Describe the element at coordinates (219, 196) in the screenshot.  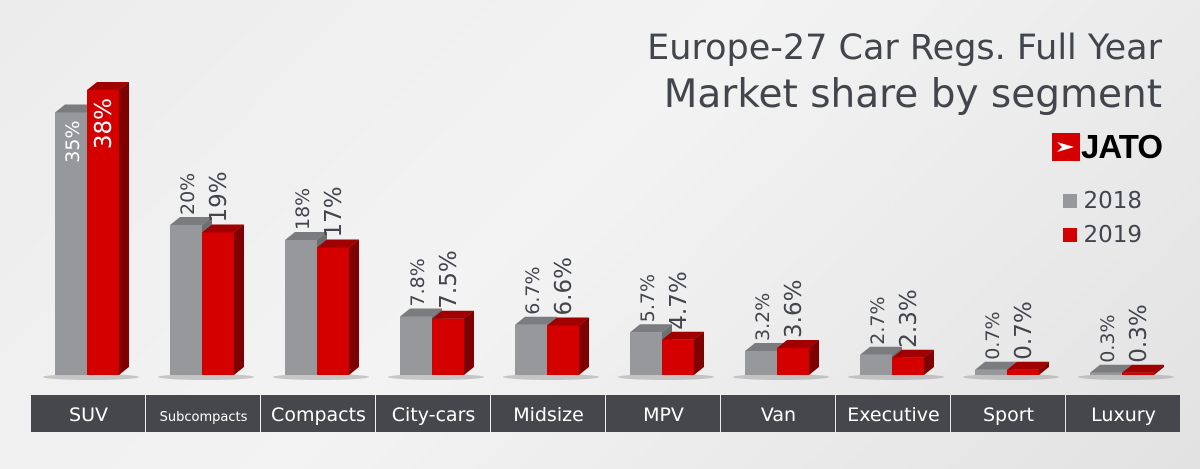
I see `data-label: 19%` at that location.